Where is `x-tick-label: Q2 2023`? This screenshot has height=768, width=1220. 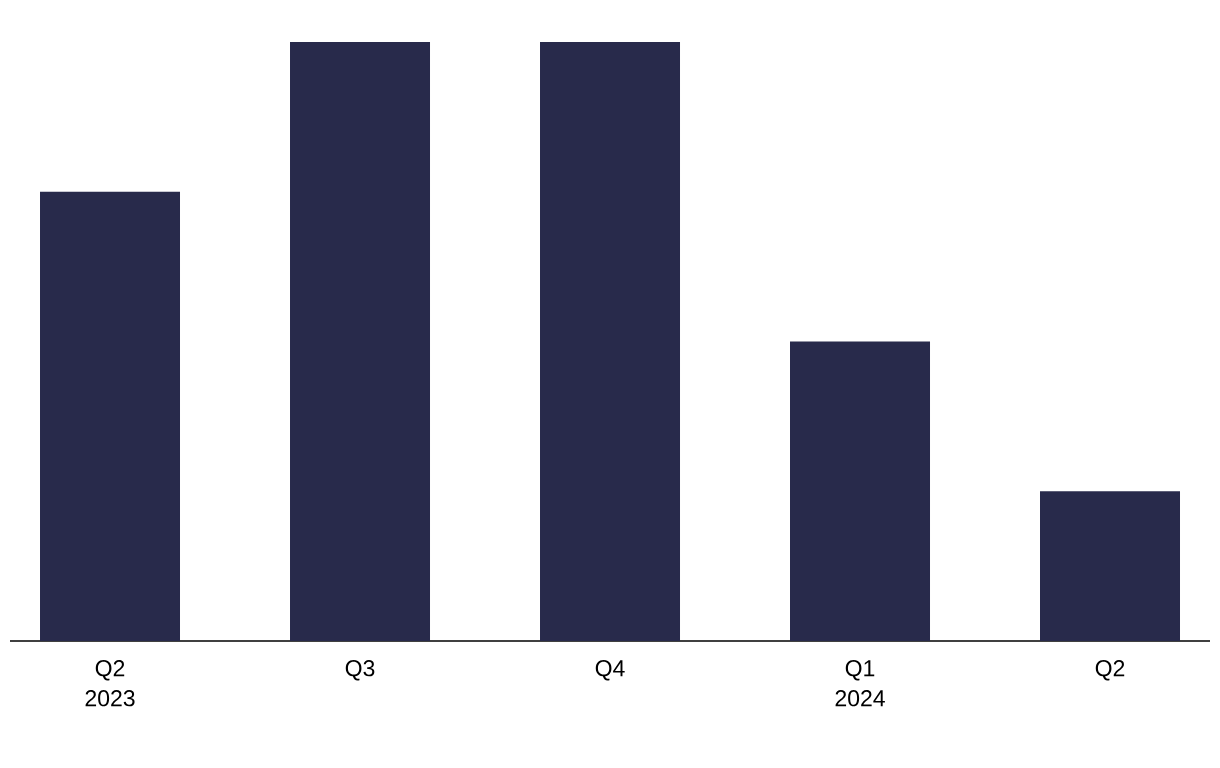 x-tick-label: Q2 2023 is located at coordinates (110, 683).